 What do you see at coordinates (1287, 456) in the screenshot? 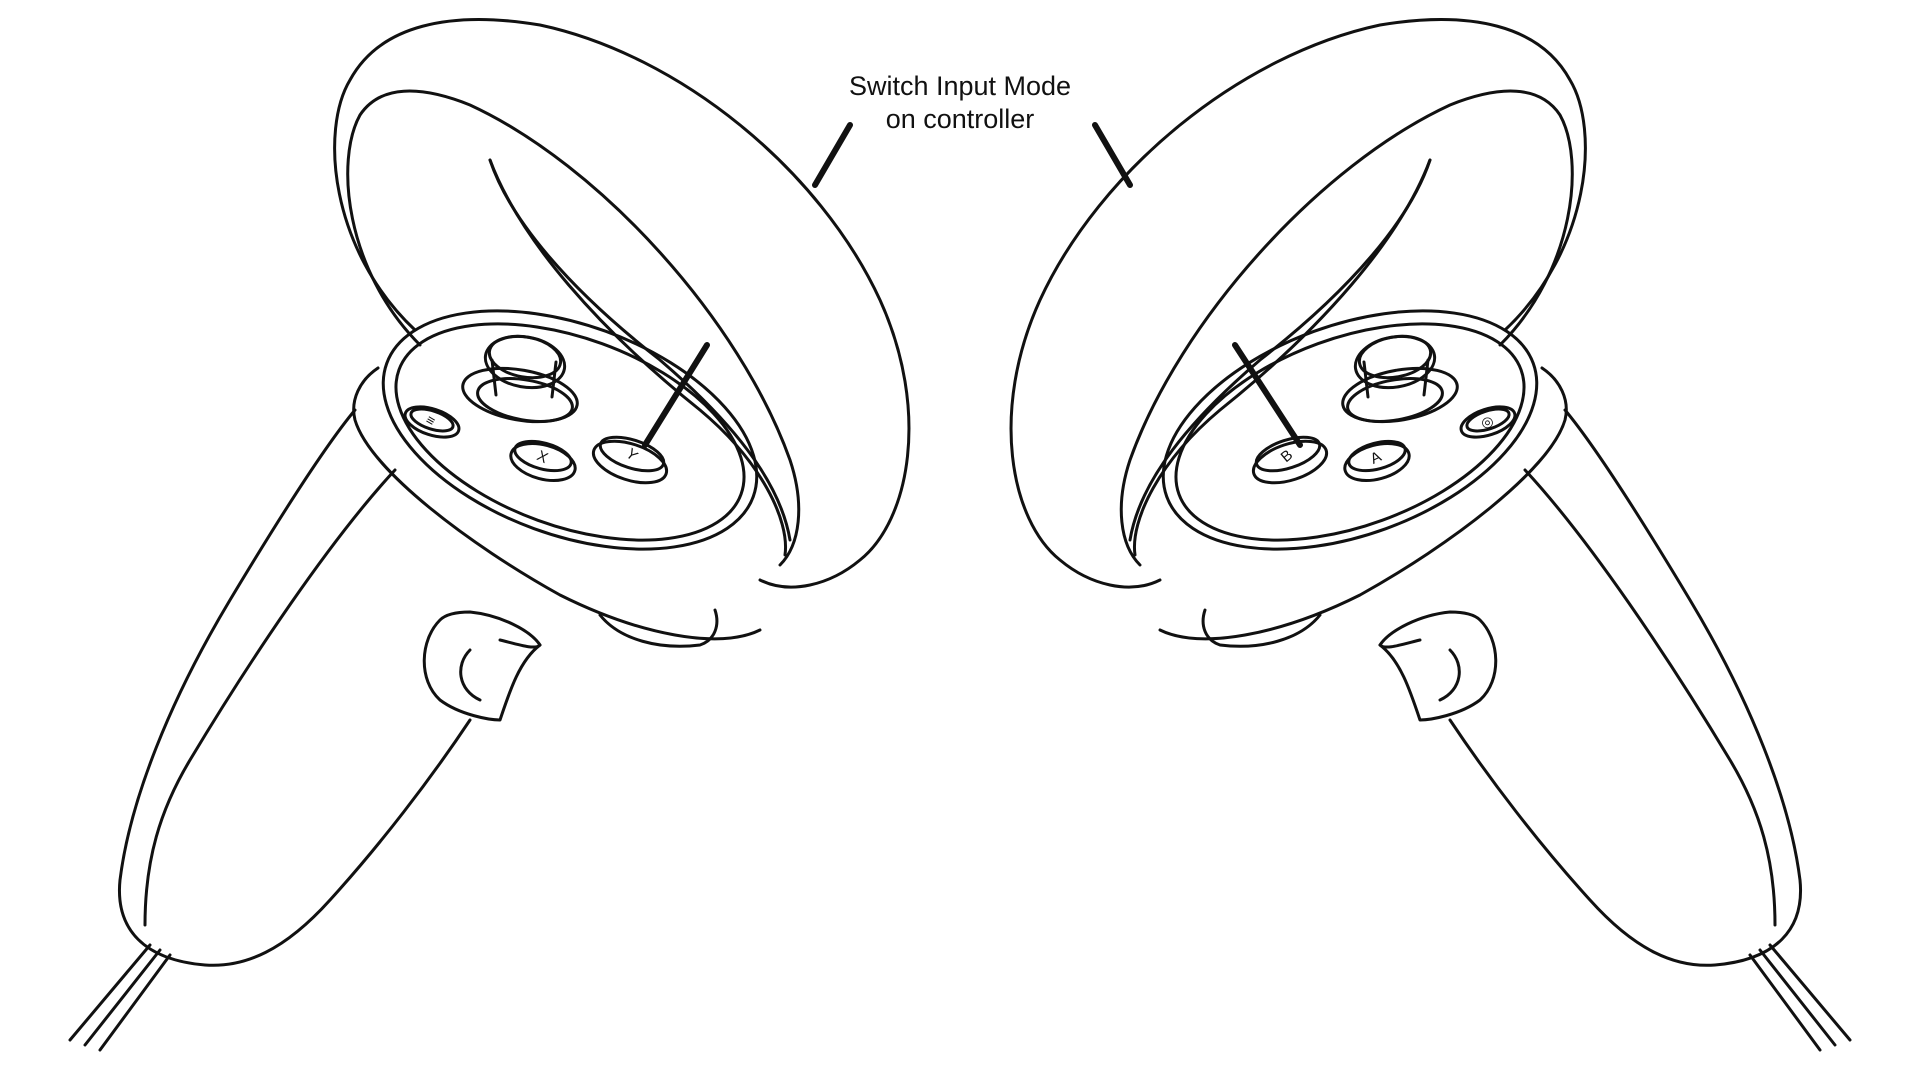
I see `right-b-label: B` at bounding box center [1287, 456].